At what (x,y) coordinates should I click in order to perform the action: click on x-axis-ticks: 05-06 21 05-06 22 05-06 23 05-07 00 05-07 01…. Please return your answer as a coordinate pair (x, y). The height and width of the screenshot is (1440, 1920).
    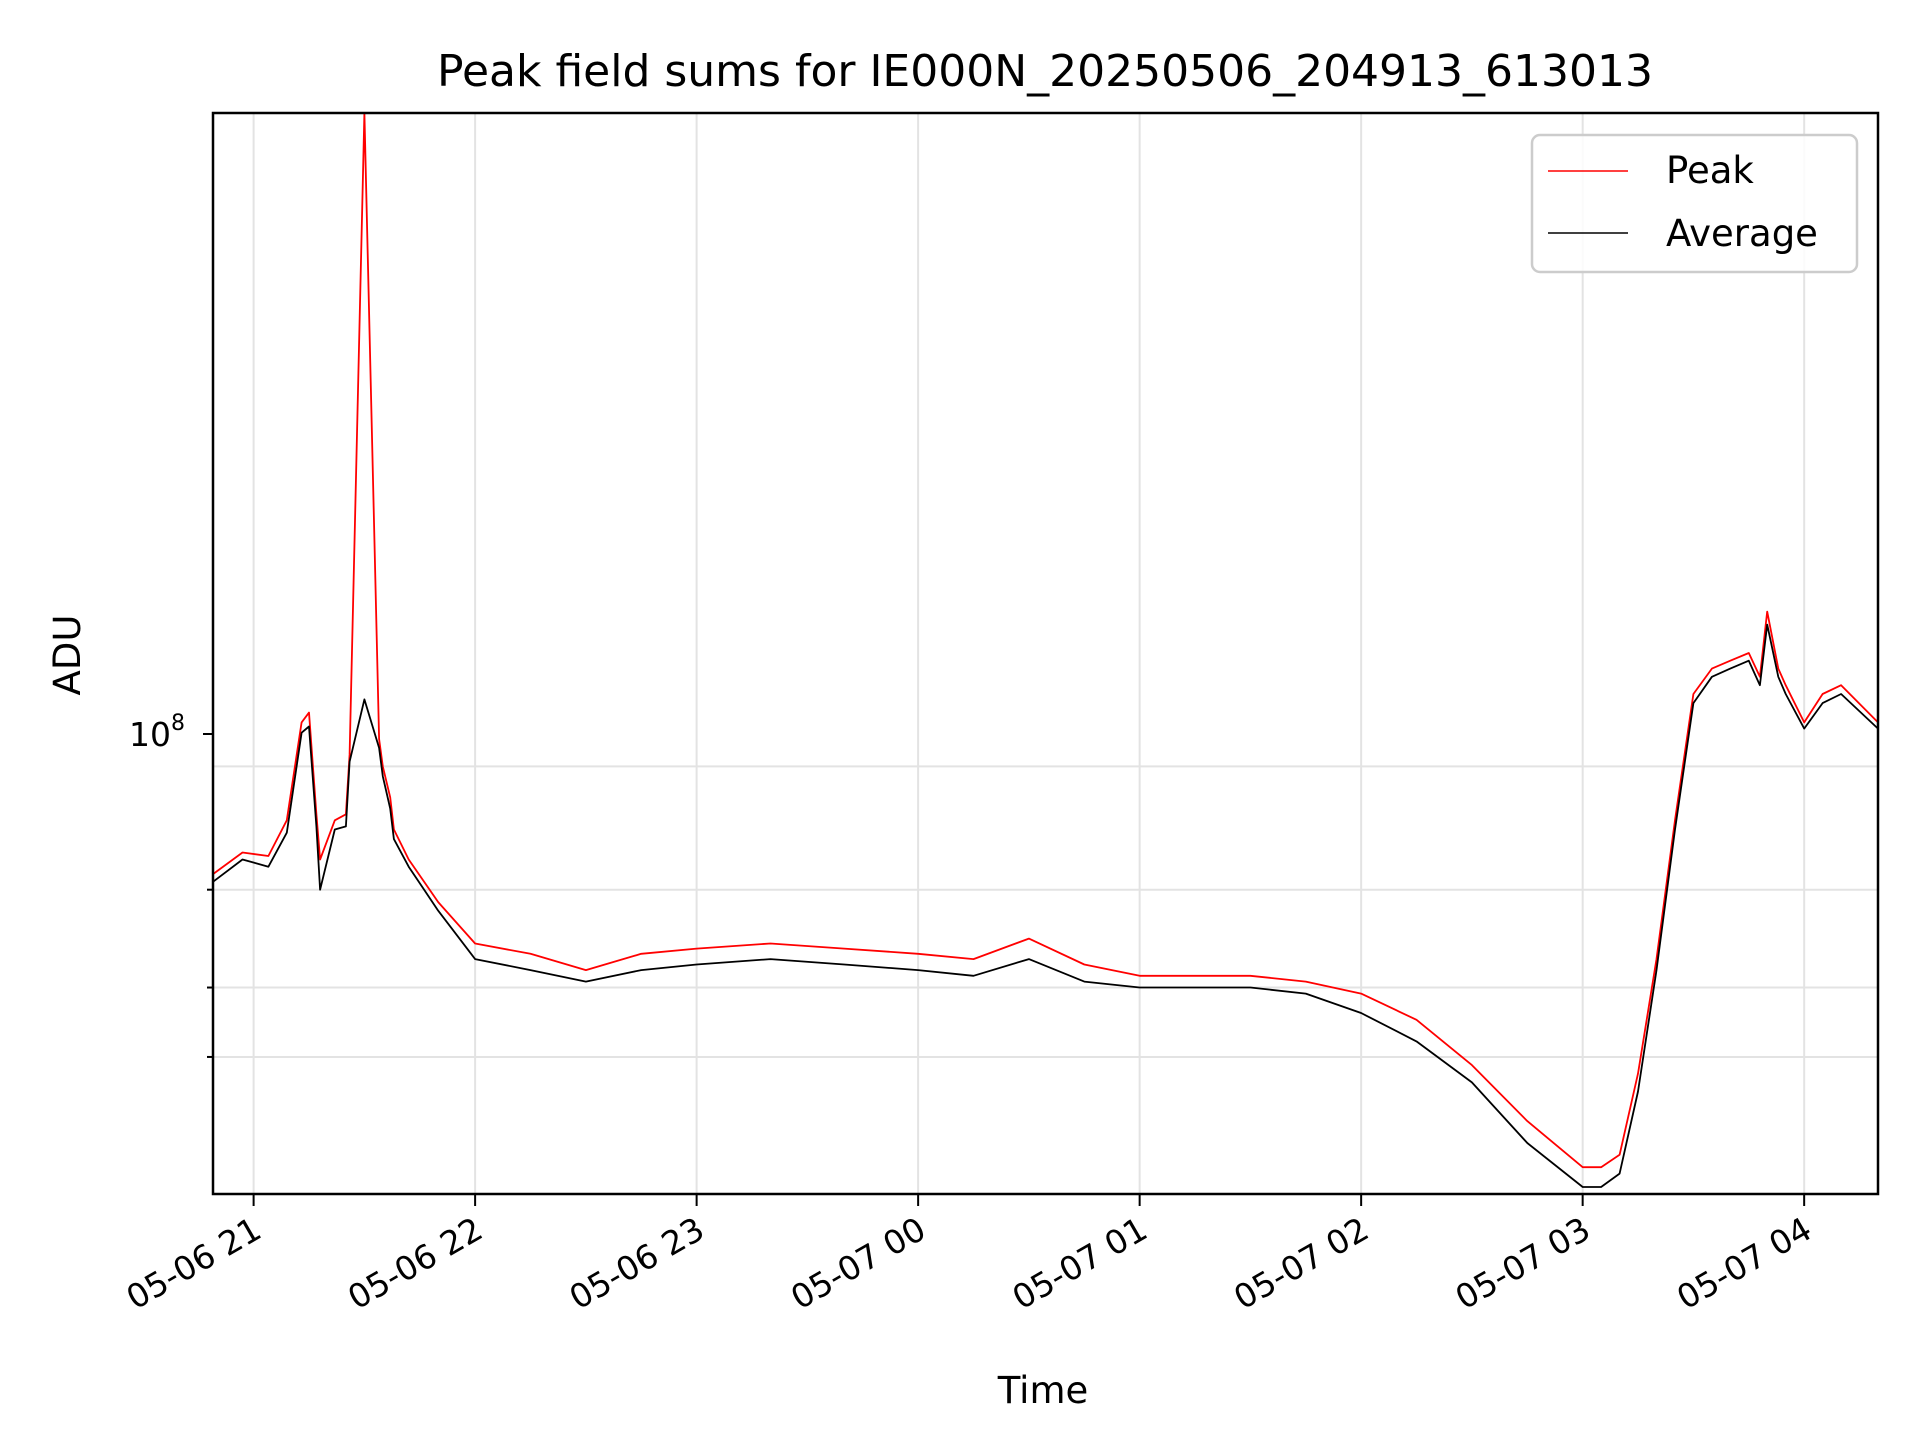
    Looking at the image, I should click on (969, 1255).